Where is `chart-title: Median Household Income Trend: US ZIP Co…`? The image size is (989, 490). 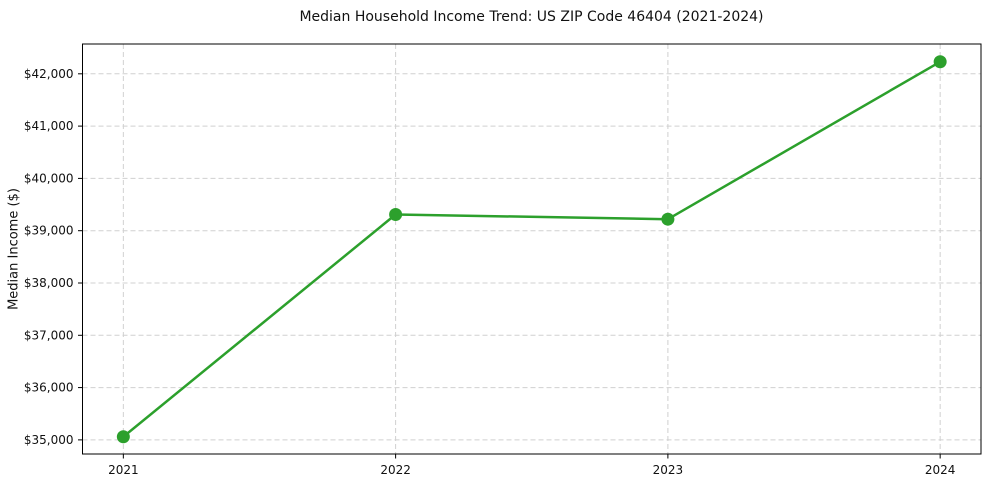 chart-title: Median Household Income Trend: US ZIP Co… is located at coordinates (531, 17).